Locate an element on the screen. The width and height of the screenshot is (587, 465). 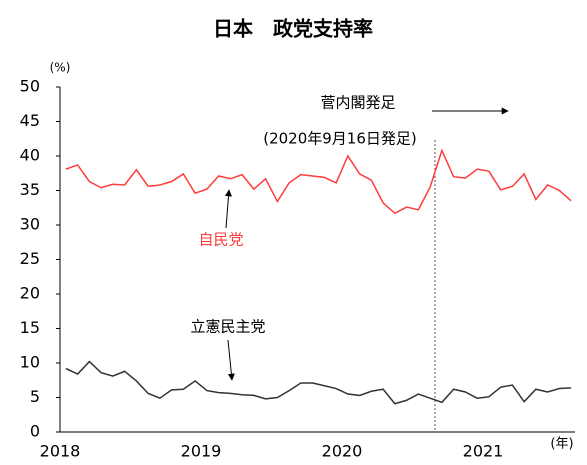
x-tick-label: 2019 is located at coordinates (201, 451).